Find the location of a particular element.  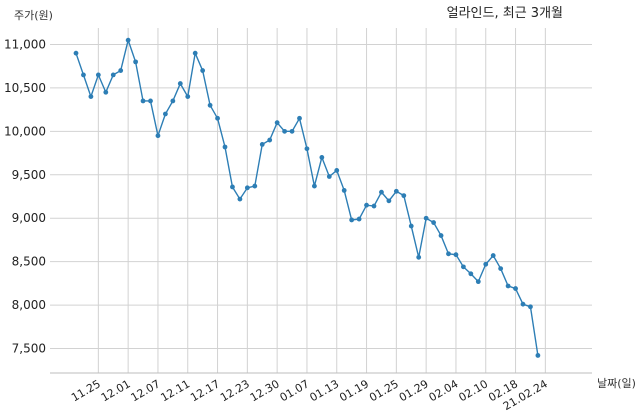

y-tick-label: 11,000 is located at coordinates (25, 45).